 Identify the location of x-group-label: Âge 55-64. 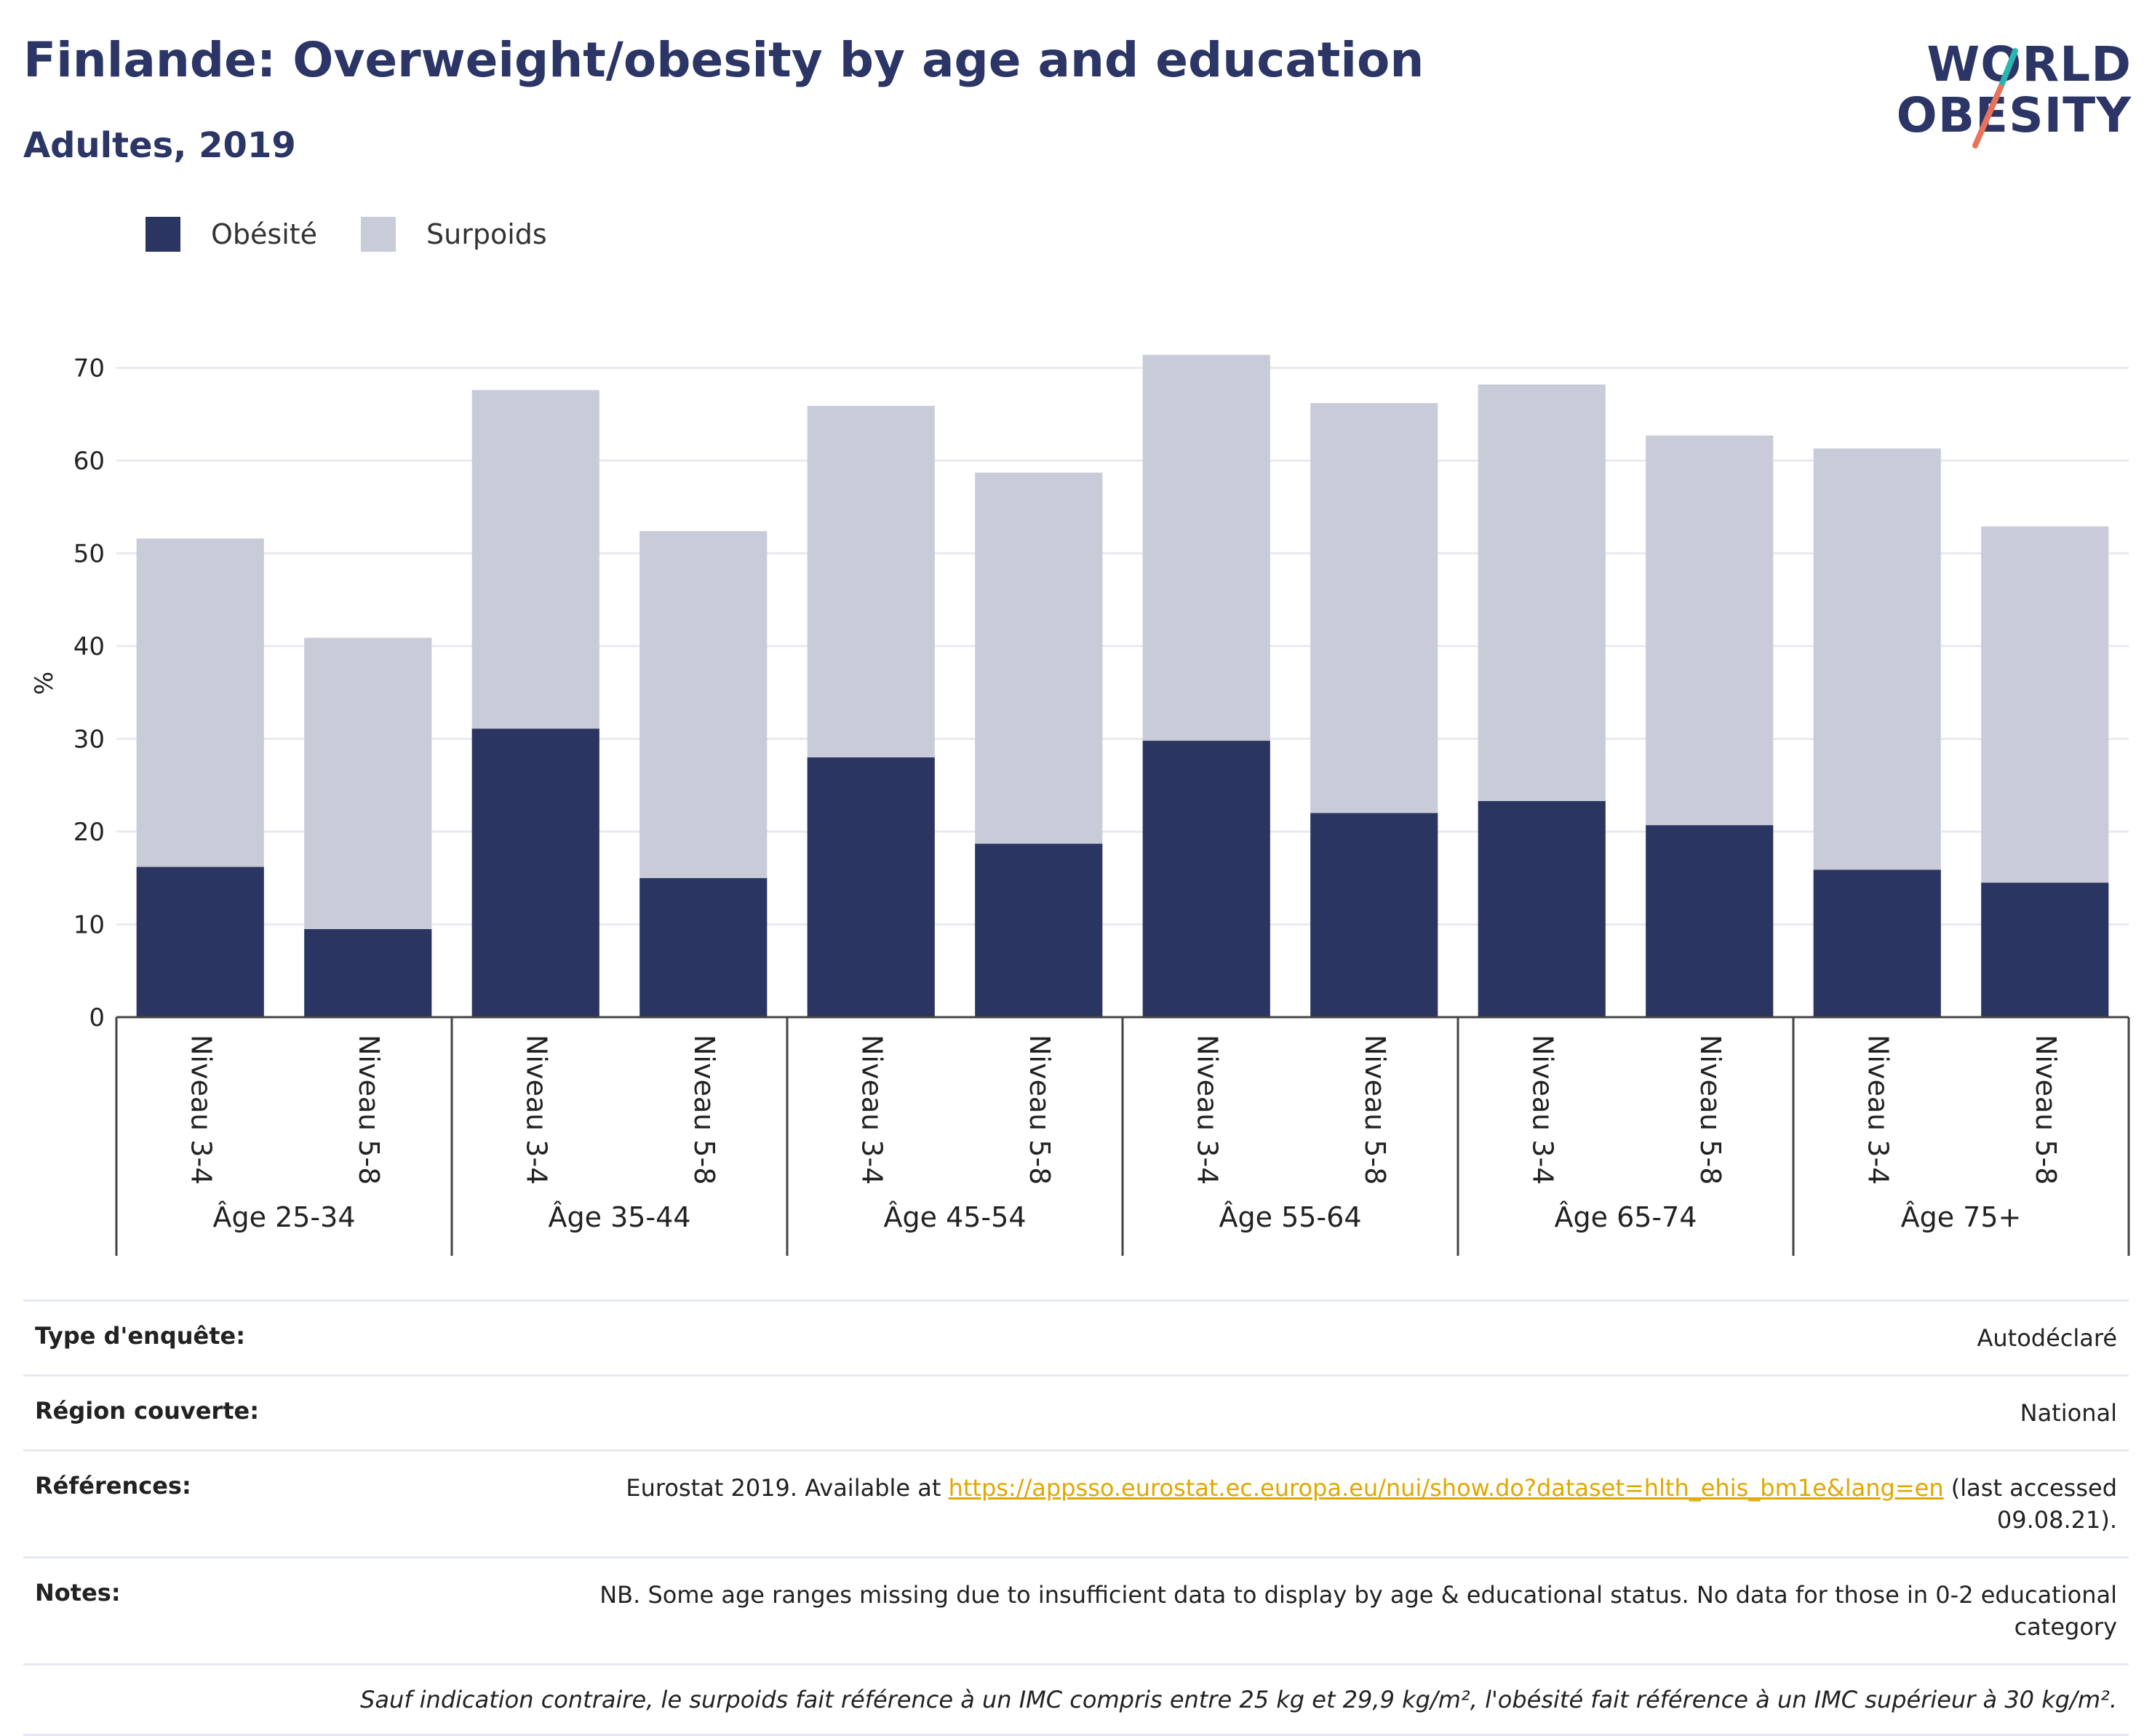
(1290, 1217).